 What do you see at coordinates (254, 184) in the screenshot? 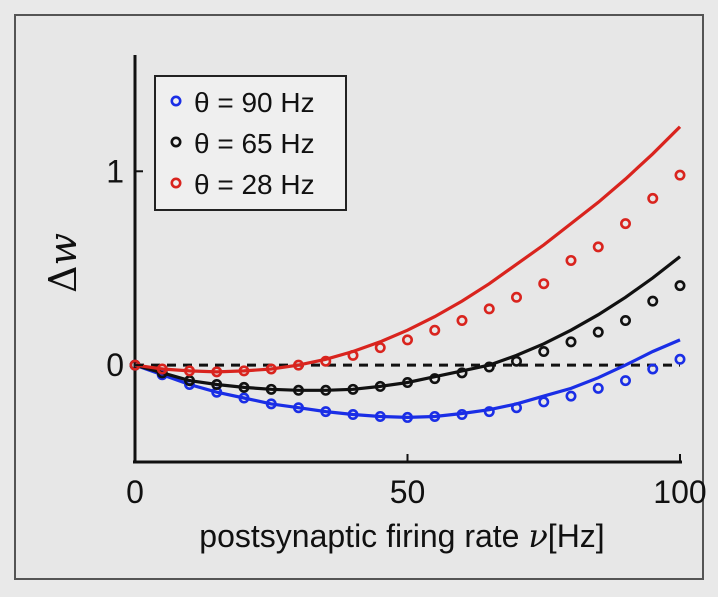
I see `legend-label-2: θ = 28 Hz` at bounding box center [254, 184].